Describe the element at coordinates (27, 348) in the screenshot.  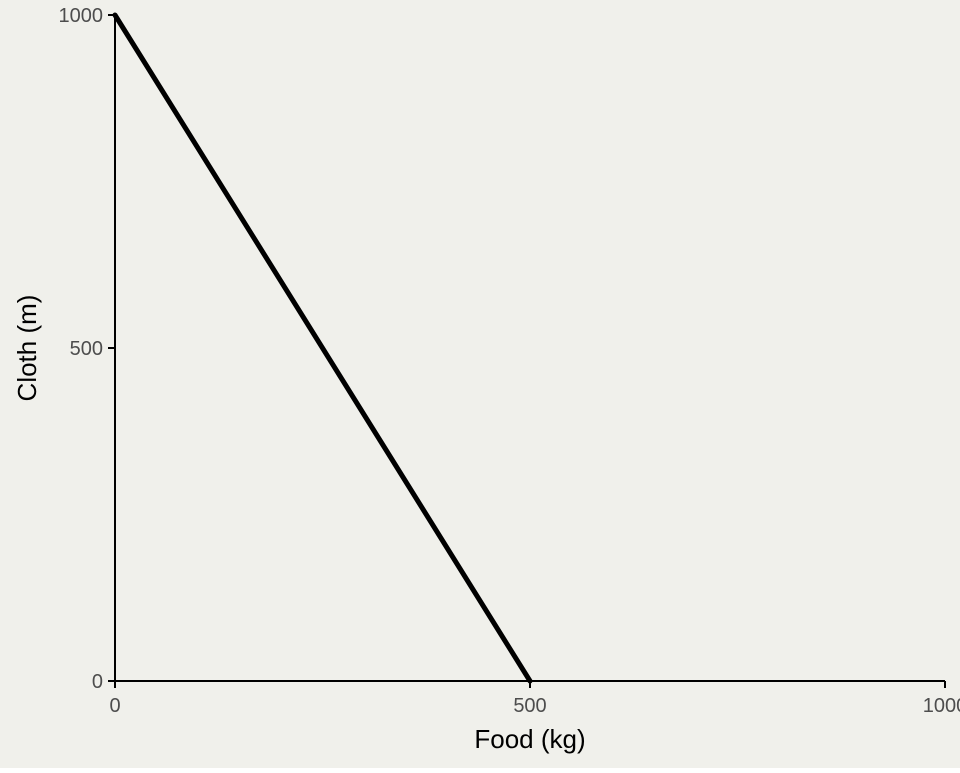
I see `y-axis-title: Cloth (m)` at that location.